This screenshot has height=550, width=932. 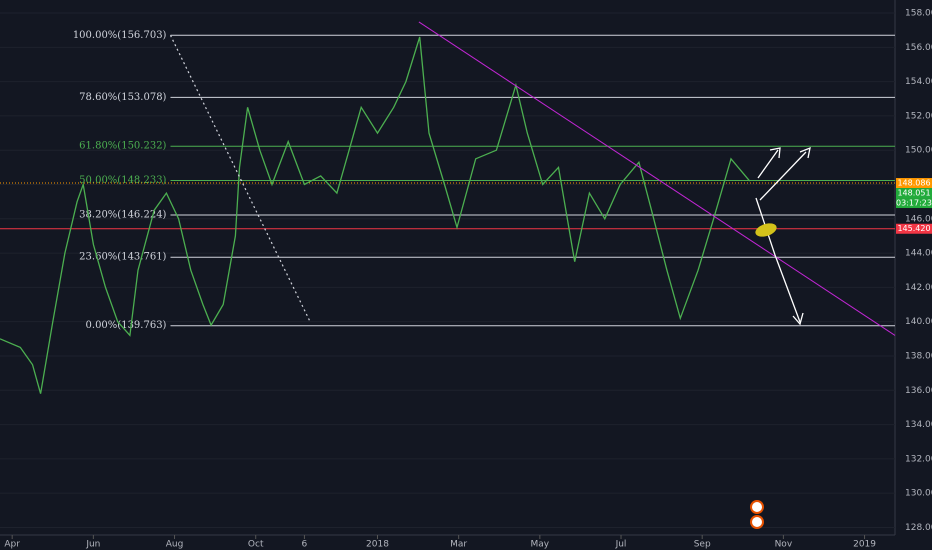 What do you see at coordinates (918, 14) in the screenshot?
I see `y-tick-label: 158.000` at bounding box center [918, 14].